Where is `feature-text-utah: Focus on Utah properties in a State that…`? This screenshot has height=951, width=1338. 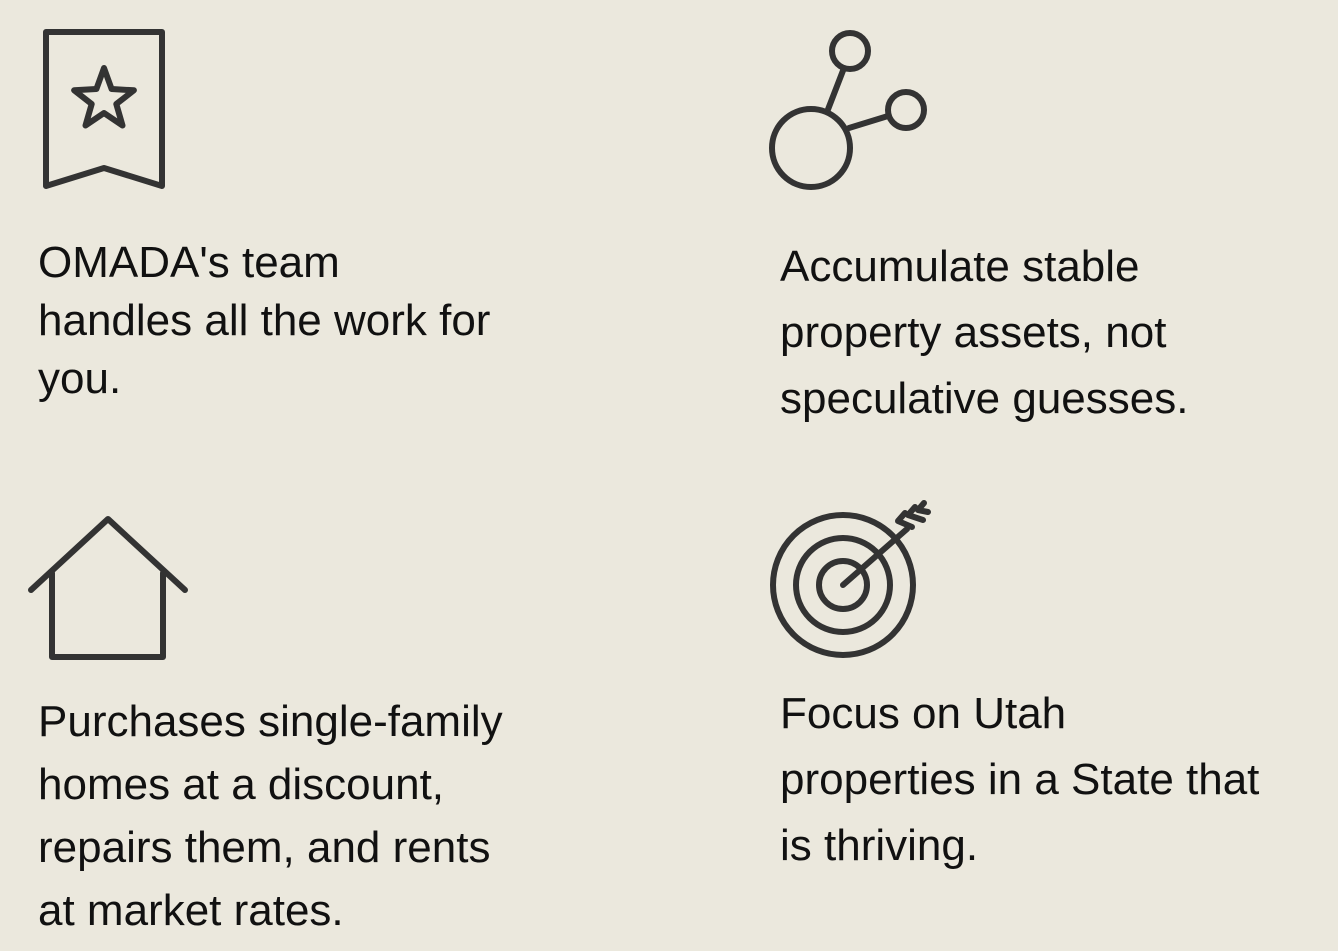
feature-text-utah: Focus on Utah properties in a State that… is located at coordinates (1020, 779).